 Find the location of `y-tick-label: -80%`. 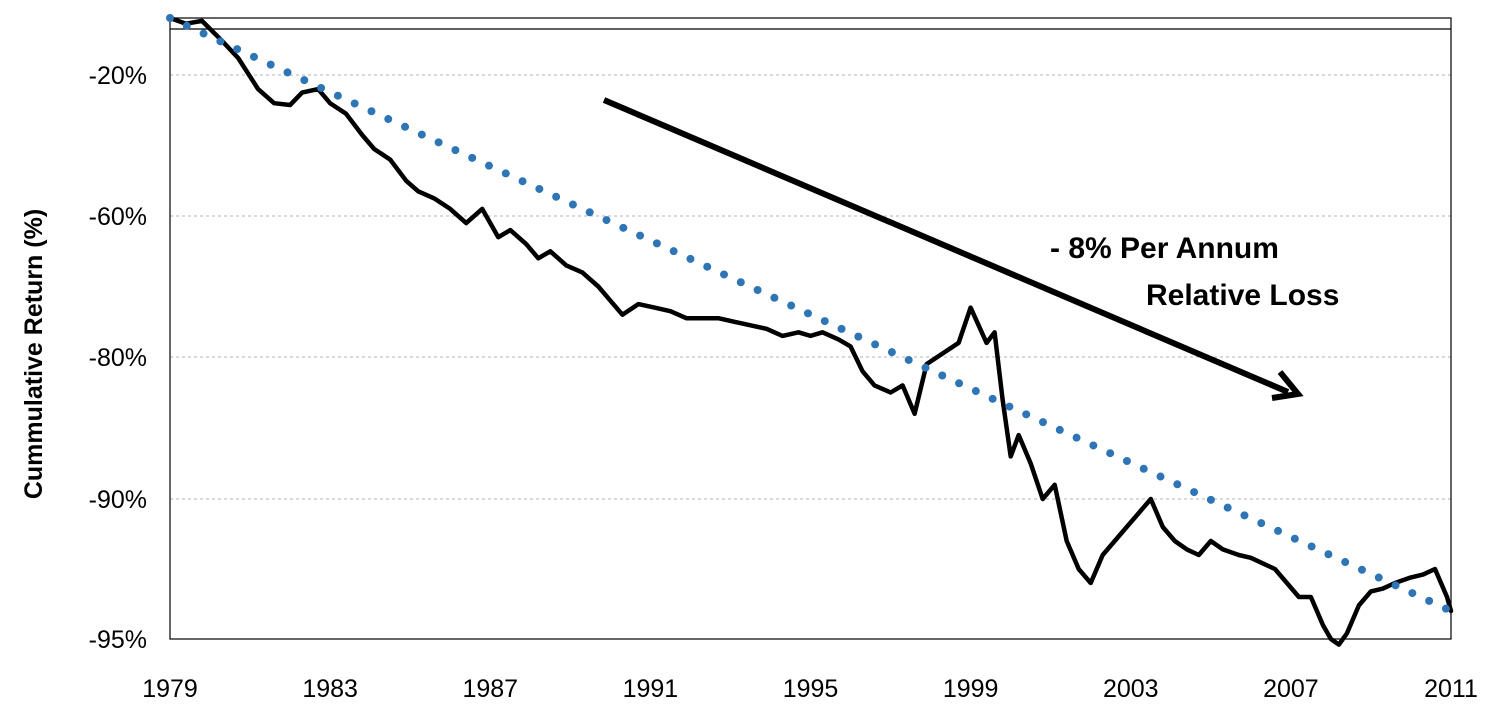

y-tick-label: -80% is located at coordinates (118, 358).